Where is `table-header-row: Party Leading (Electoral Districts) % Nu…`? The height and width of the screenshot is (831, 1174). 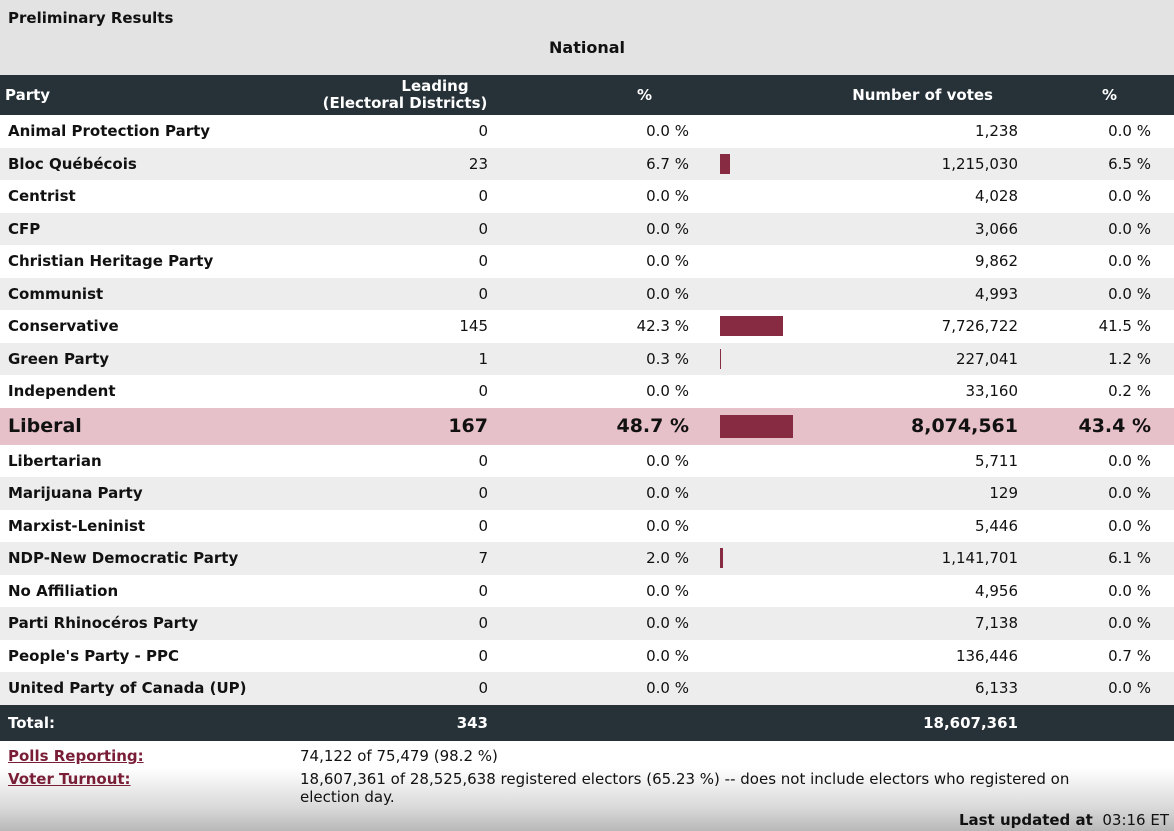
table-header-row: Party Leading (Electoral Districts) % Nu… is located at coordinates (587, 95).